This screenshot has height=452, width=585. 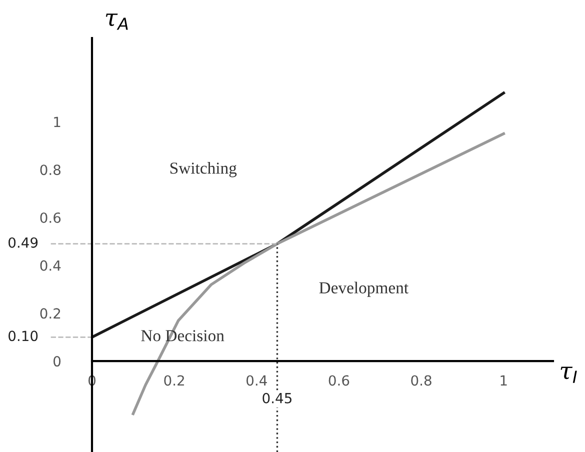 I want to click on y-tick-label: 0.4, so click(x=50, y=265).